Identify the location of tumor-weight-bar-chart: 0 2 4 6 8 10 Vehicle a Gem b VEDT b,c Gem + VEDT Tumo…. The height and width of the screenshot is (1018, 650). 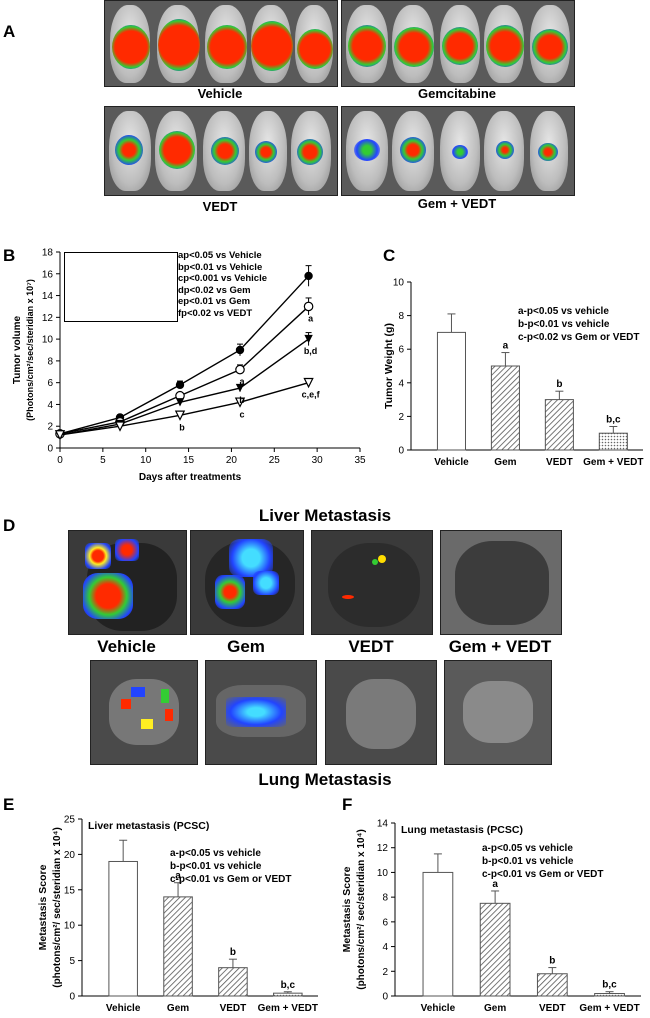
(513, 373).